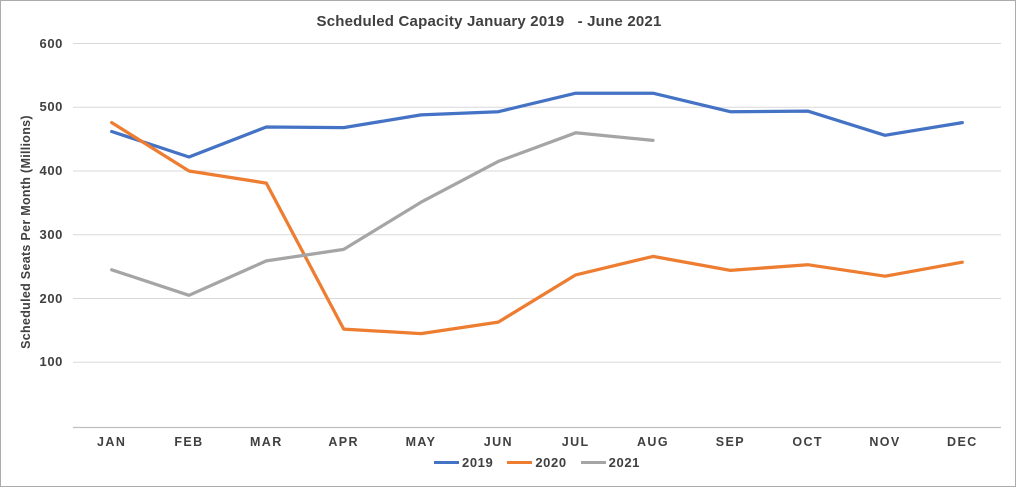  What do you see at coordinates (189, 442) in the screenshot?
I see `x-tick-label-feb: FEB` at bounding box center [189, 442].